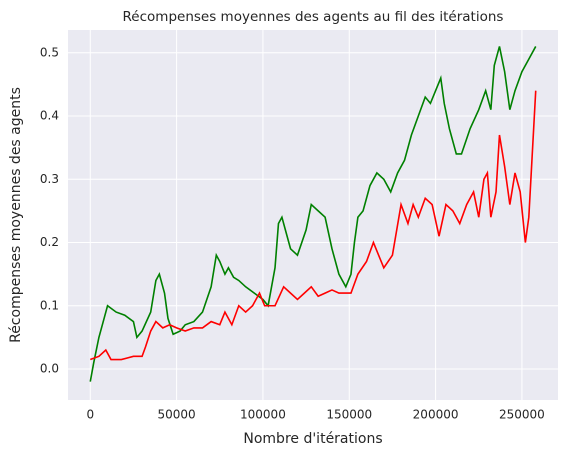 This screenshot has width=571, height=457. What do you see at coordinates (312, 439) in the screenshot?
I see `x-axis-label: Nombre d'itérations` at bounding box center [312, 439].